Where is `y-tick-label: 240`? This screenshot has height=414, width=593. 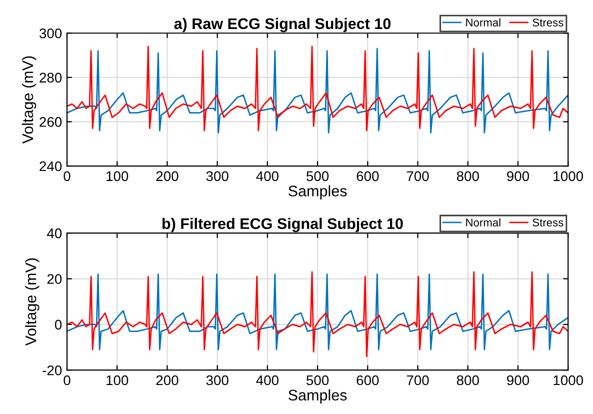
y-tick-label: 240 is located at coordinates (51, 166).